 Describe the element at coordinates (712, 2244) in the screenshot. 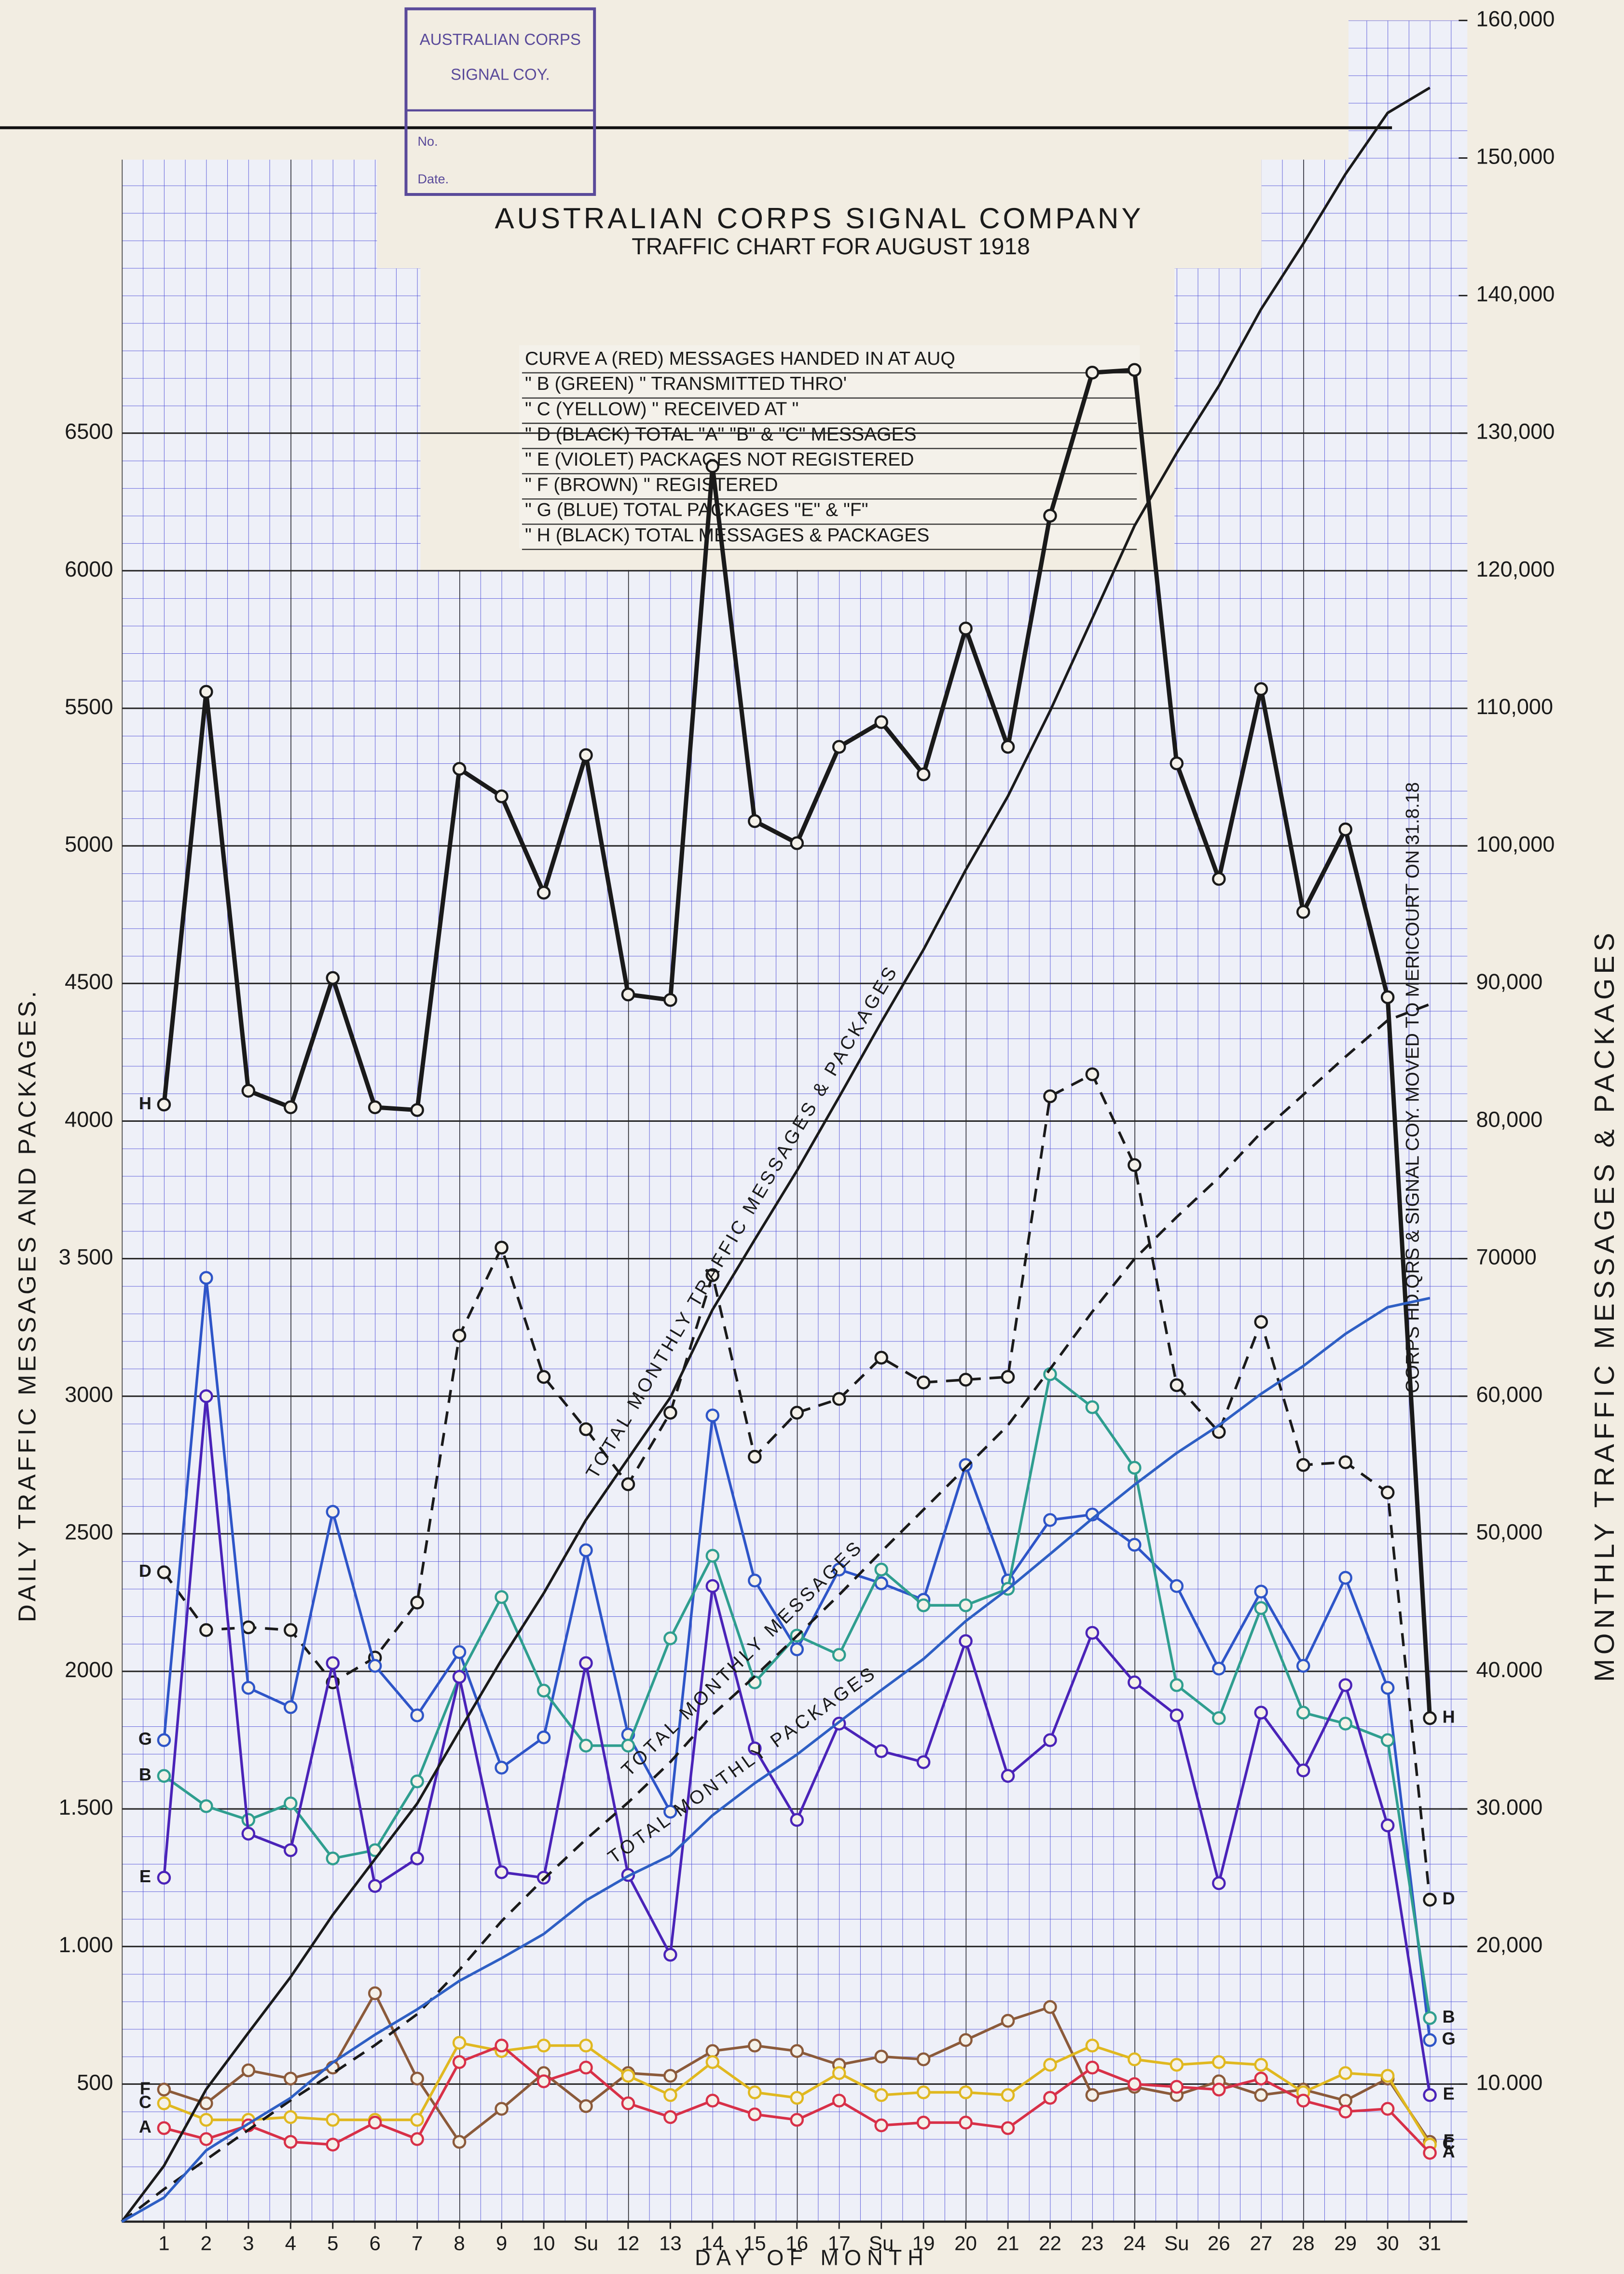

I see `x-tick-label: 14` at that location.